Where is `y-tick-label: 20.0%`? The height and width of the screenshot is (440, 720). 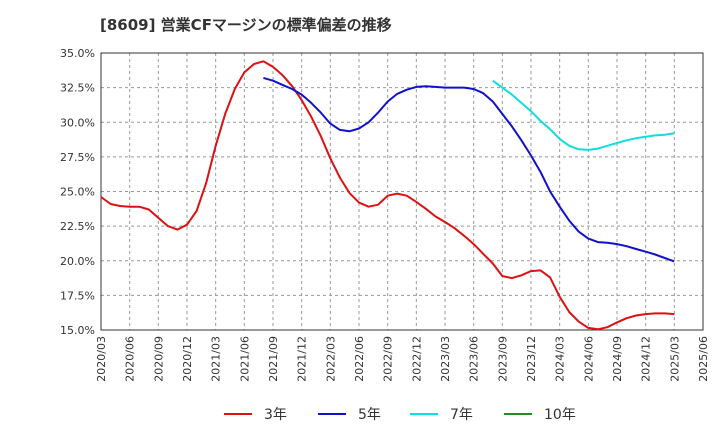 y-tick-label: 20.0% is located at coordinates (77, 261).